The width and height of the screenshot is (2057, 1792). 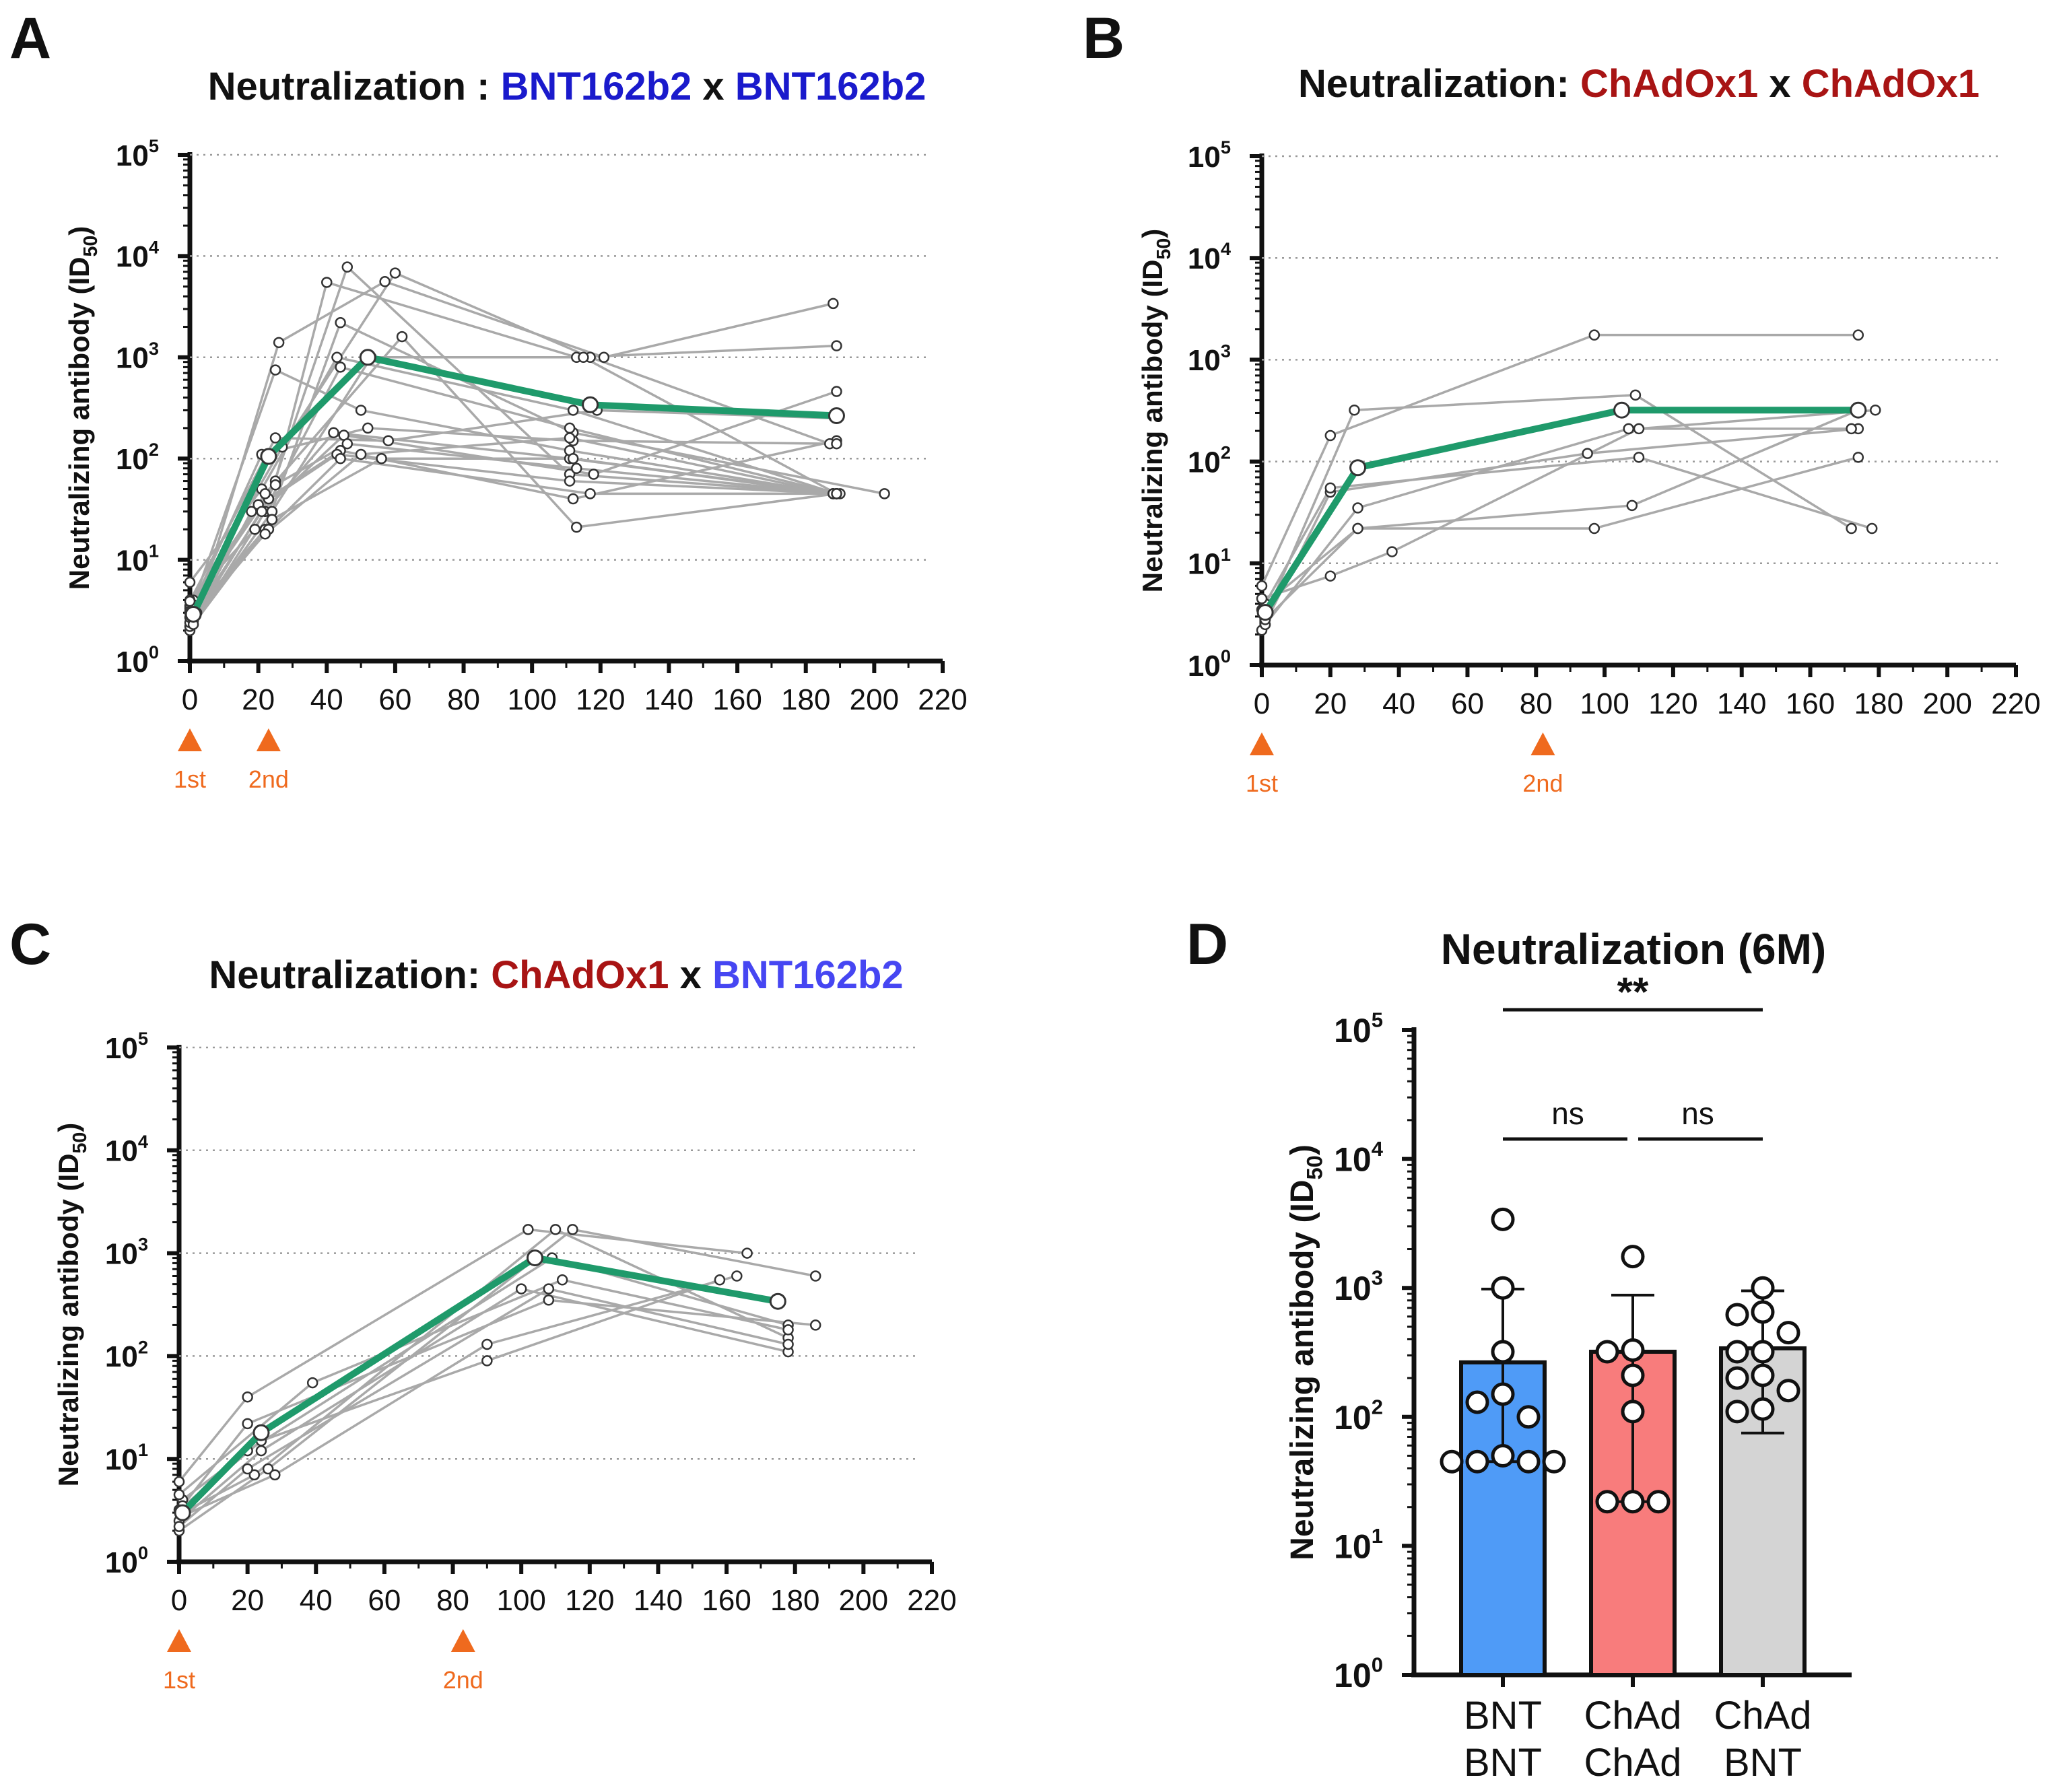 What do you see at coordinates (1226, 350) in the screenshot?
I see `panel-b-y-tick-exponent: 3` at bounding box center [1226, 350].